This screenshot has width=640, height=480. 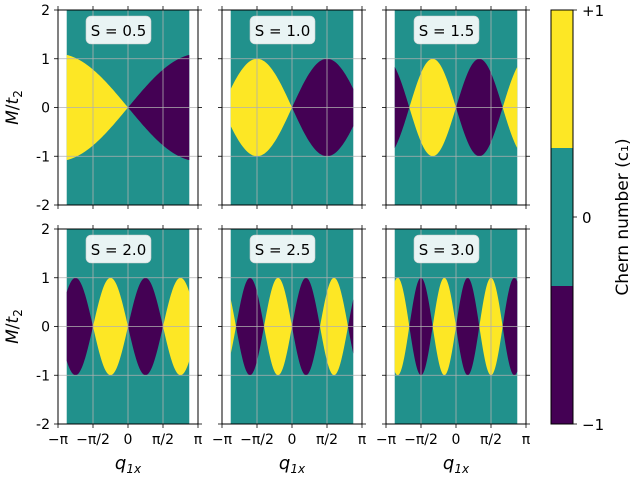 I want to click on parameter-label: S = 0.5, so click(x=118, y=31).